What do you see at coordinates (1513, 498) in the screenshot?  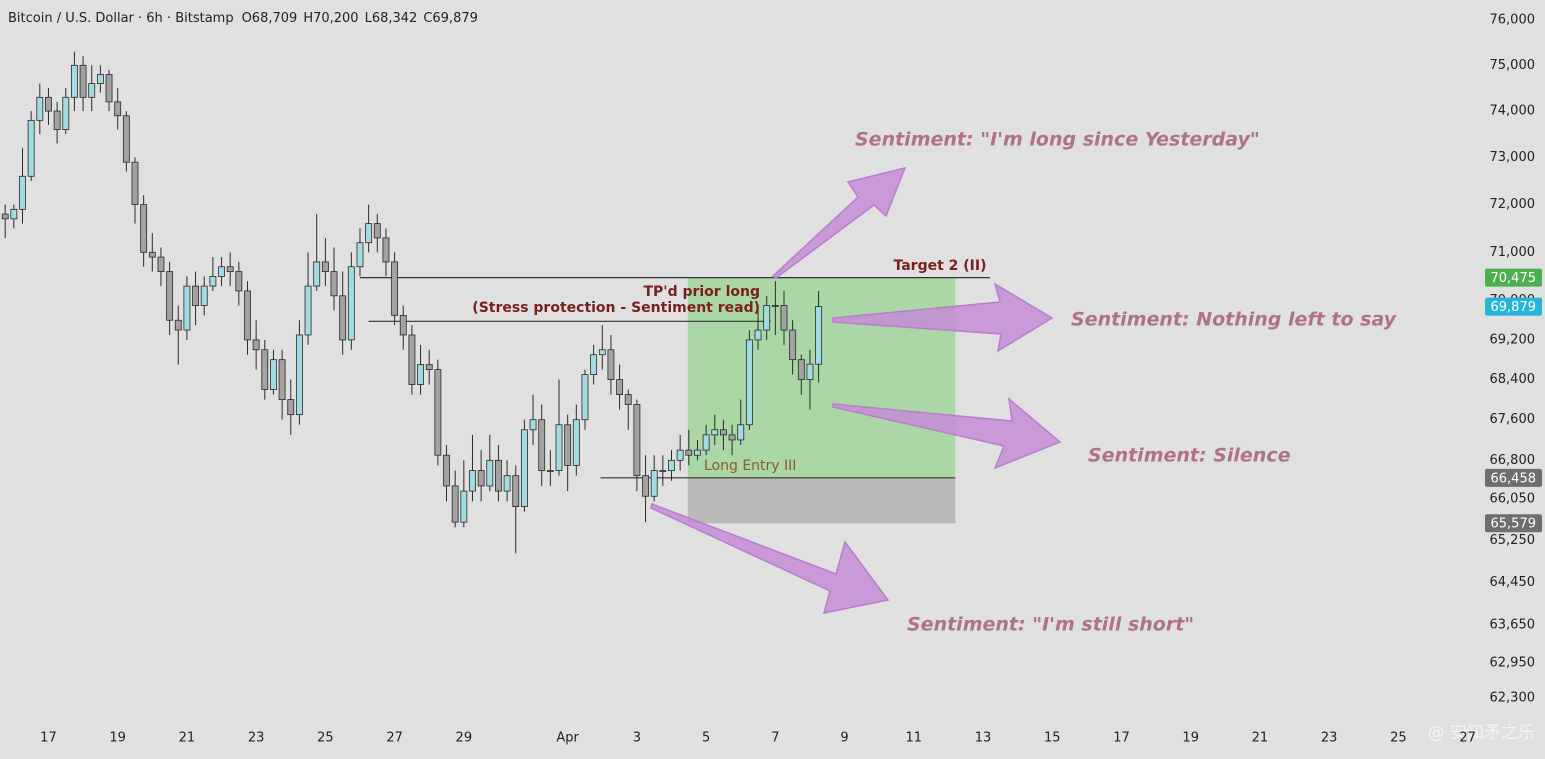 I see `y-tick-label: 66,050` at bounding box center [1513, 498].